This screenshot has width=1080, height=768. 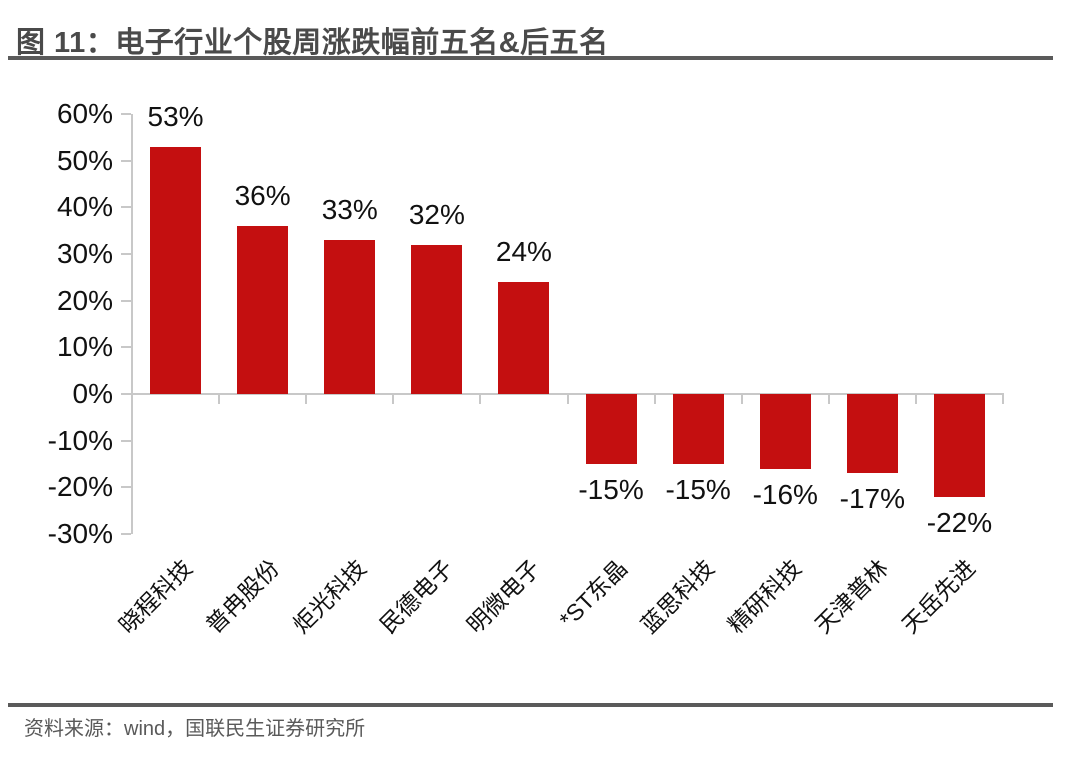 What do you see at coordinates (84, 113) in the screenshot?
I see `y-tick-label: 60%` at bounding box center [84, 113].